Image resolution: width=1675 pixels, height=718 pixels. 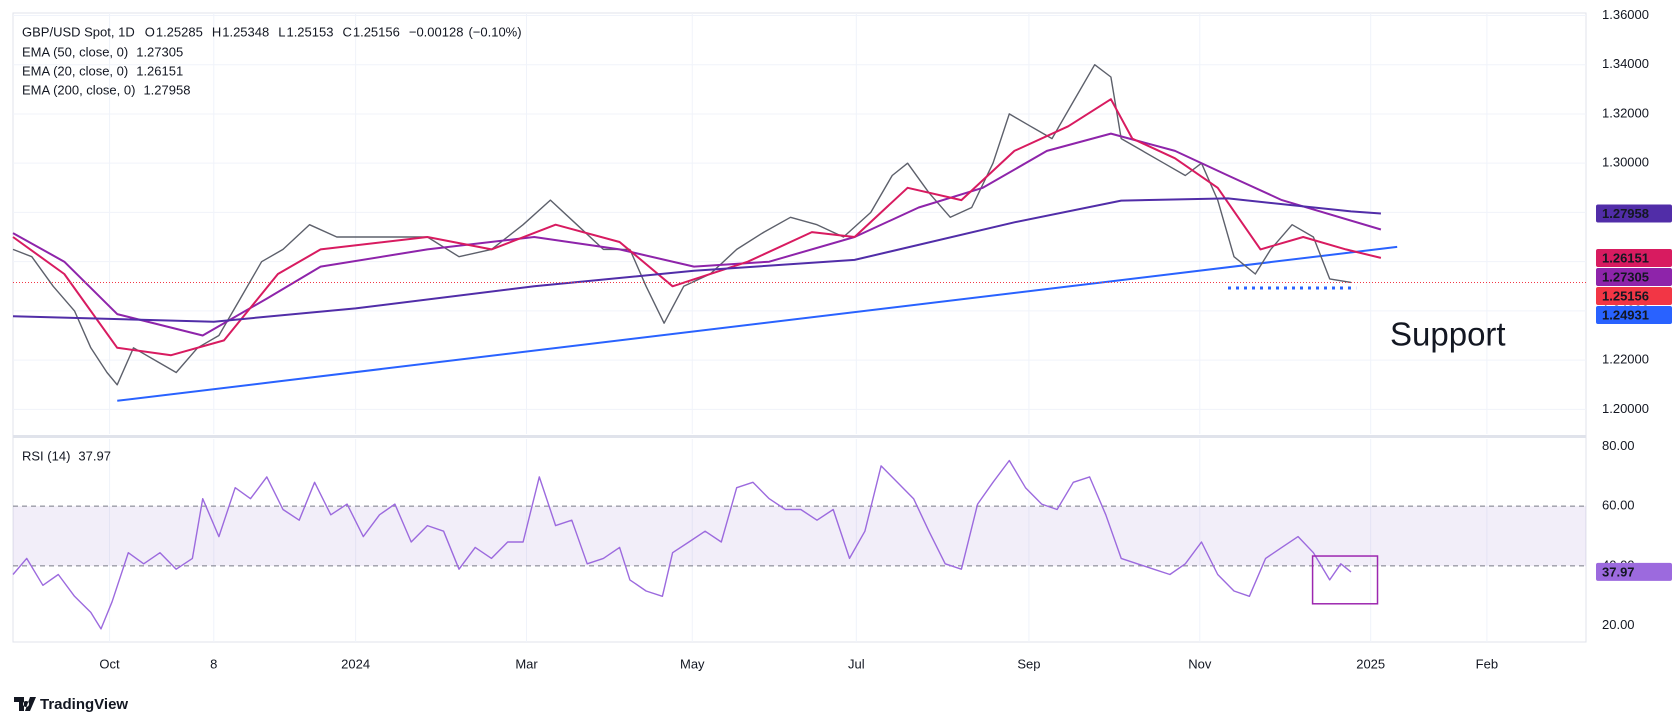 I want to click on x-tick-label: Mar, so click(x=526, y=663).